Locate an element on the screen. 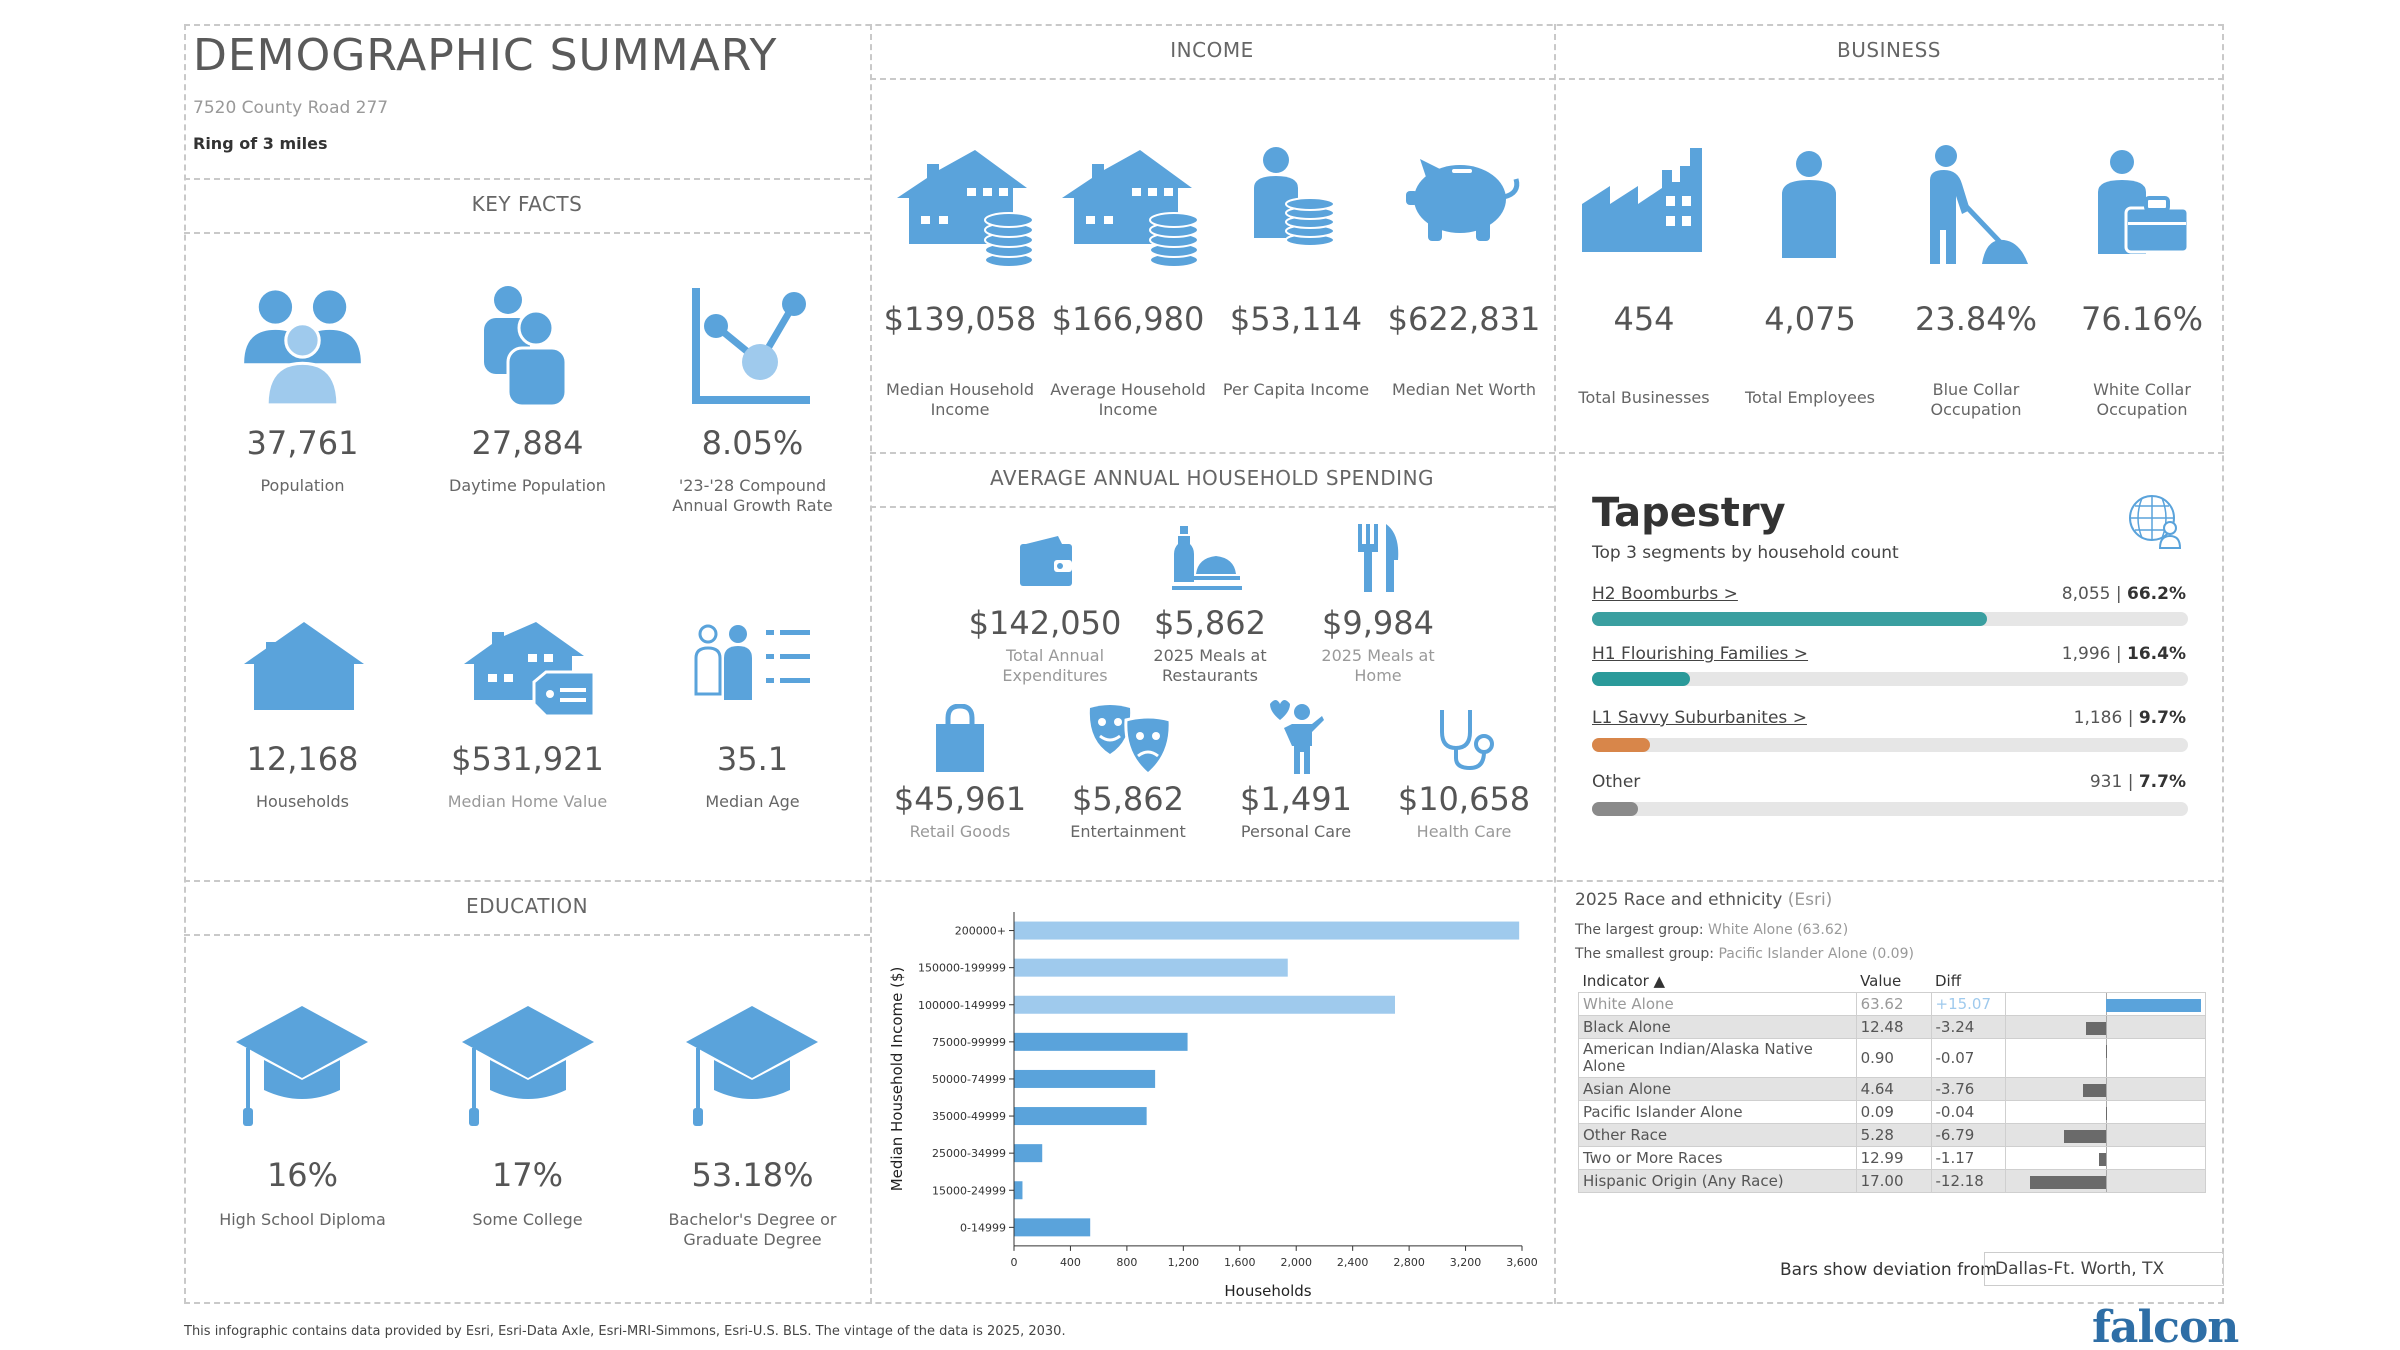 The image size is (2400, 1350). race-diff: -0.07 is located at coordinates (1968, 1057).